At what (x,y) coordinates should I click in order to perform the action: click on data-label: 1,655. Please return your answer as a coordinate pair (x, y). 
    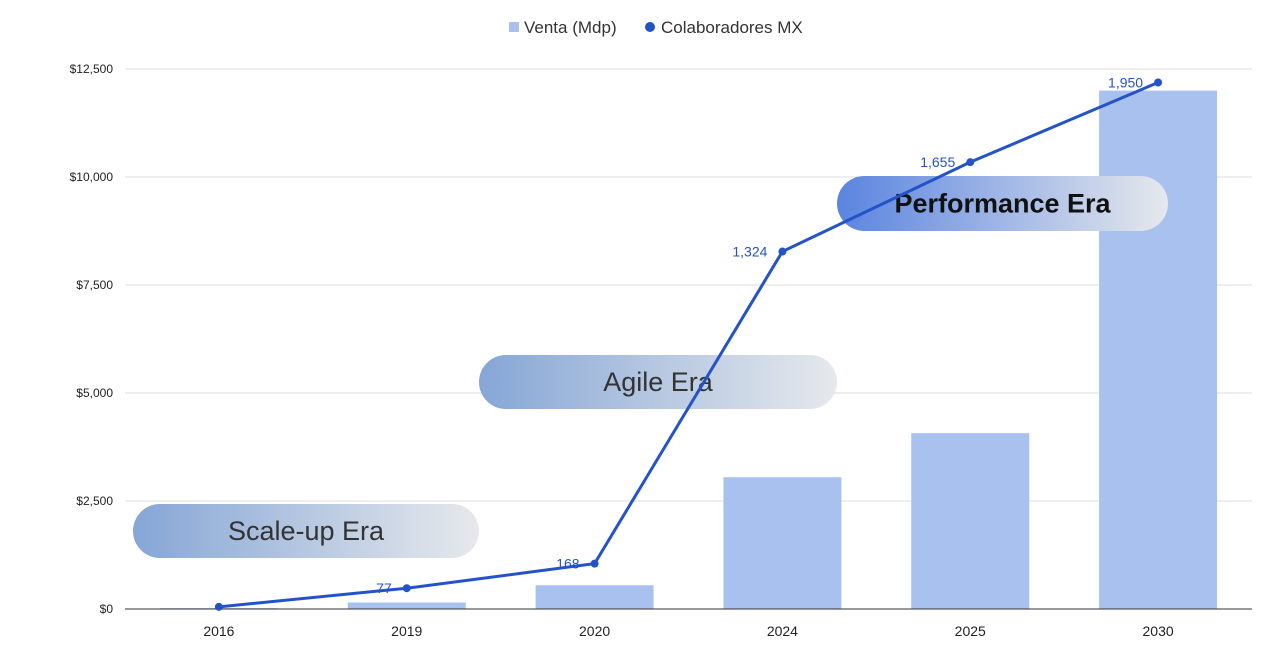
    Looking at the image, I should click on (937, 162).